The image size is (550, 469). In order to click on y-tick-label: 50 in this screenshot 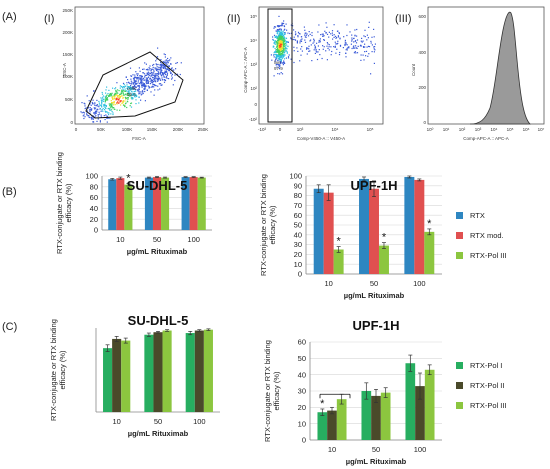, I will do `click(298, 225)`.